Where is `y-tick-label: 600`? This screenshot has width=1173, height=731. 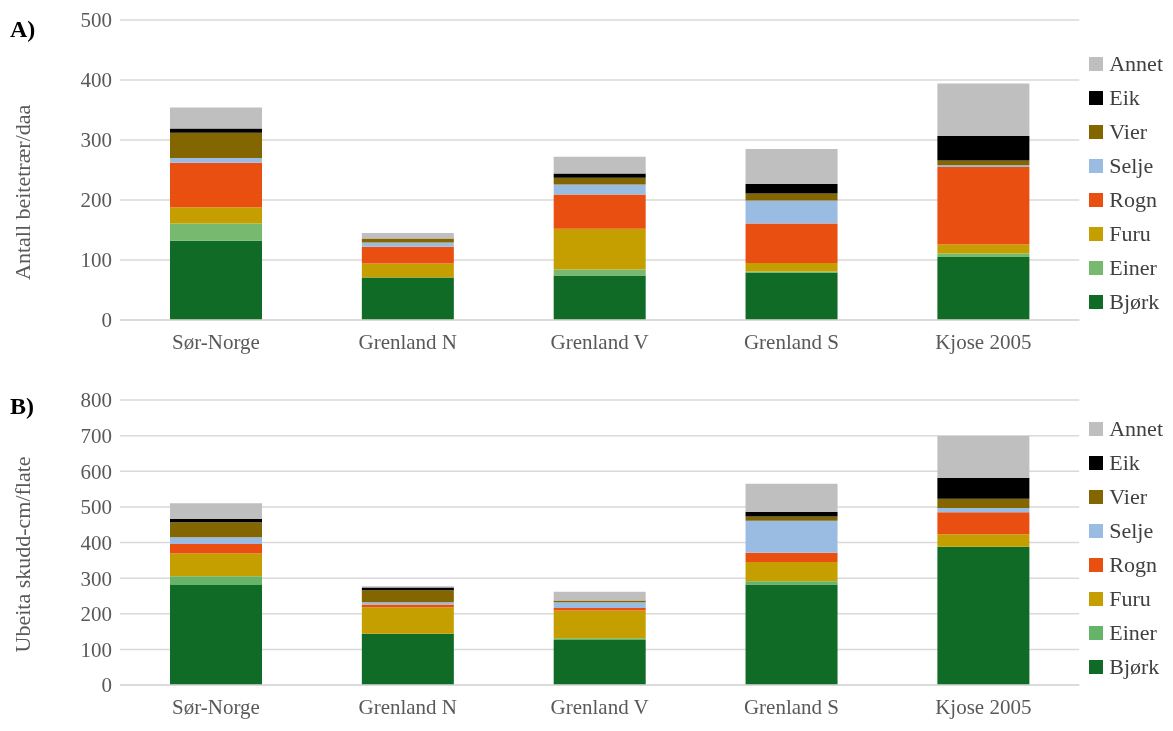 y-tick-label: 600 is located at coordinates (96, 471).